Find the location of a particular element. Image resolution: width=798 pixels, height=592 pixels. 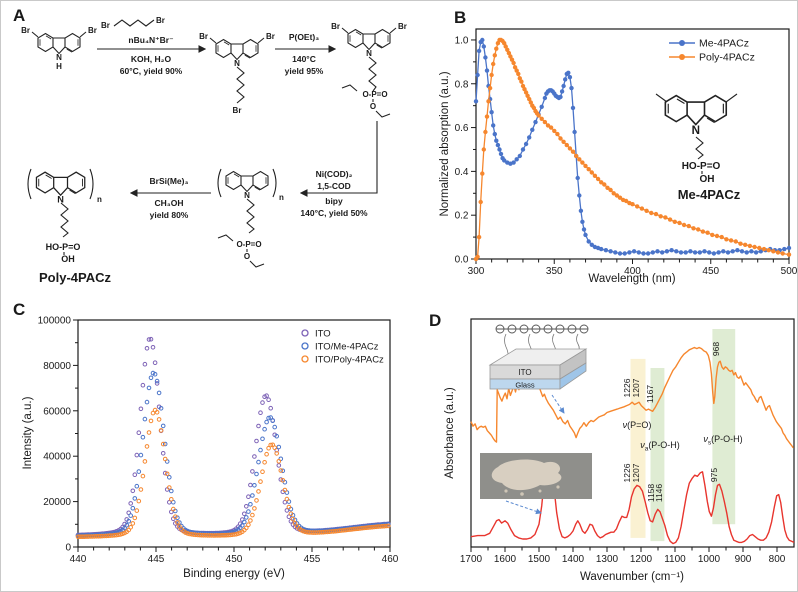

legend-marker-ito is located at coordinates (305, 333).